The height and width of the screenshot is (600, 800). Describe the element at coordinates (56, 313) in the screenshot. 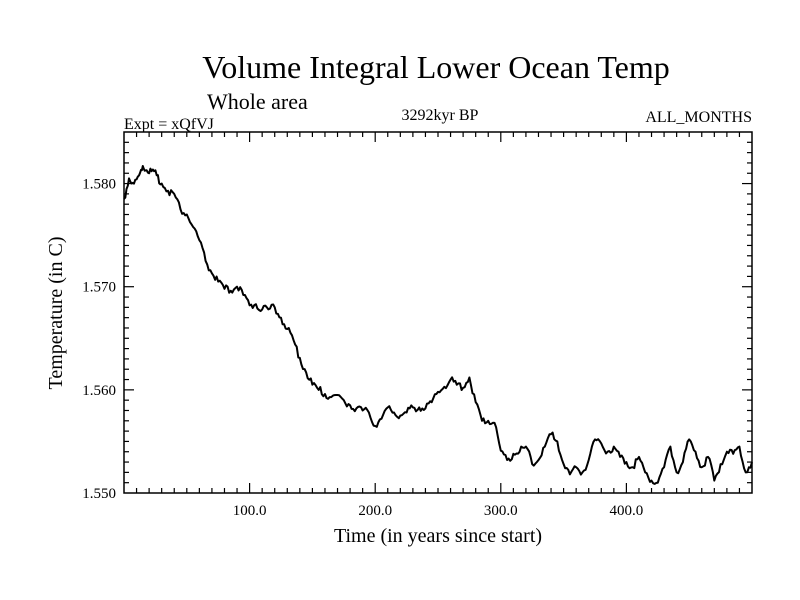

I see `y-axis-label: Temperature (in C)` at that location.